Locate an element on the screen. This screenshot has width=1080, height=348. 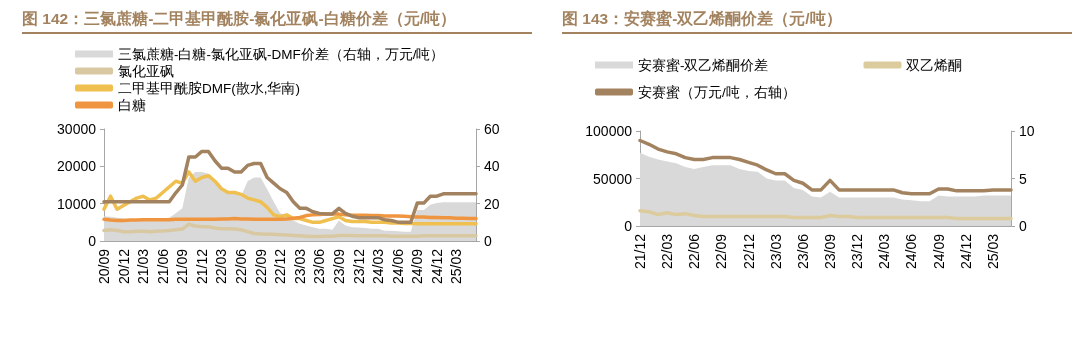
y2-tick-label: 5 is located at coordinates (1023, 178).